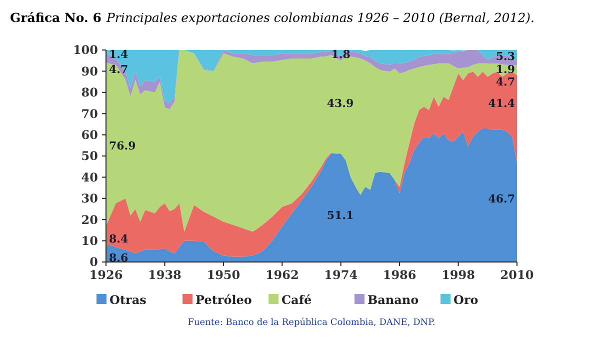 This screenshot has height=339, width=605. Describe the element at coordinates (312, 322) in the screenshot. I see `source-note: Fuente: Banco de la República Colombia, DANE, DNP.` at that location.